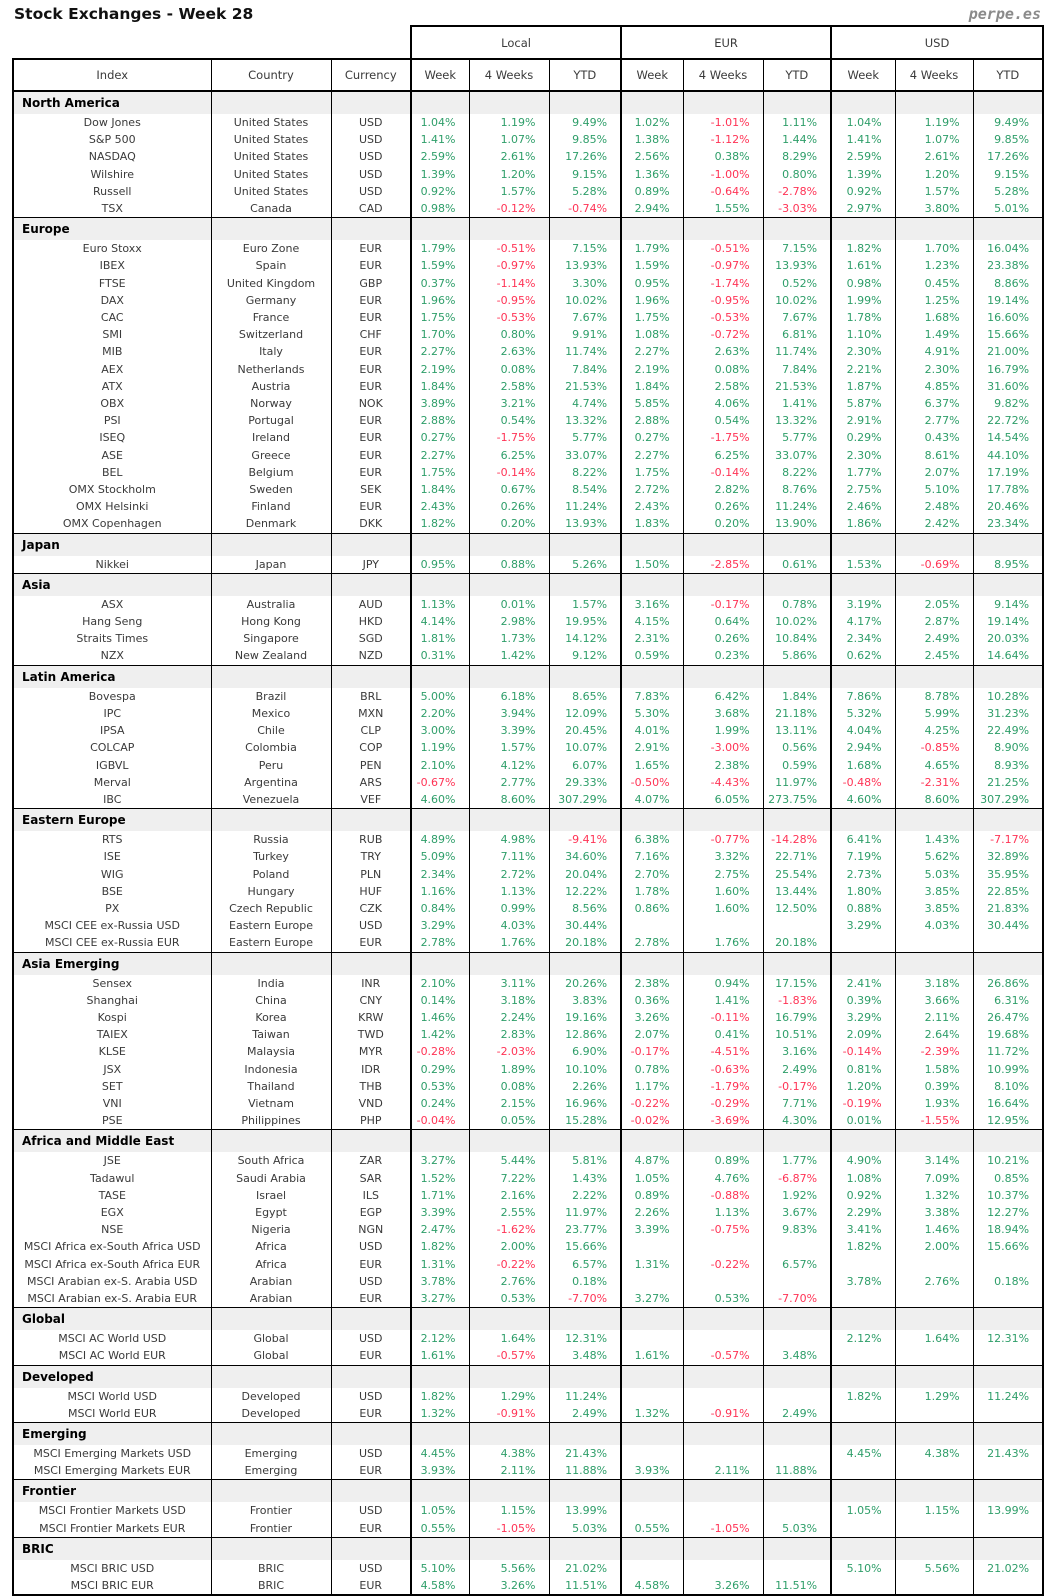  I want to click on value-cell: 6.25%, so click(723, 455).